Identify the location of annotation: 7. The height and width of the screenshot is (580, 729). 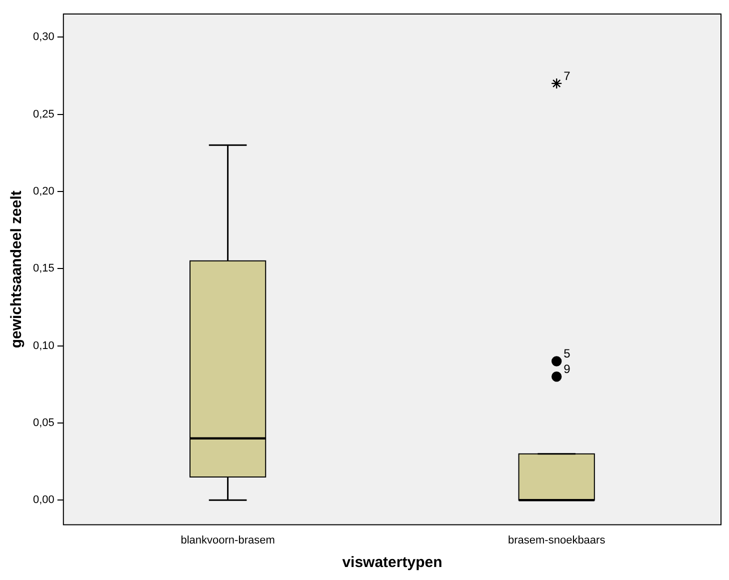
(567, 75).